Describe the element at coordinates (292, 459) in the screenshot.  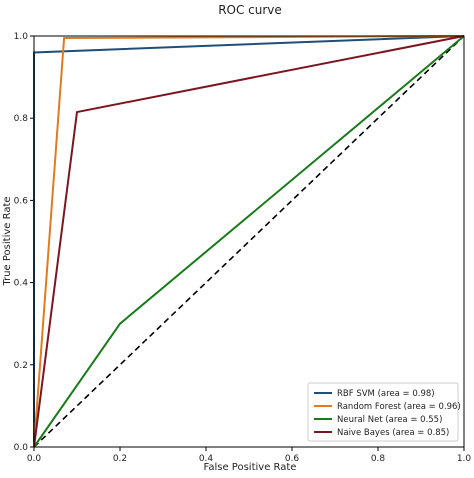
I see `x-tick-label: 0.6` at that location.